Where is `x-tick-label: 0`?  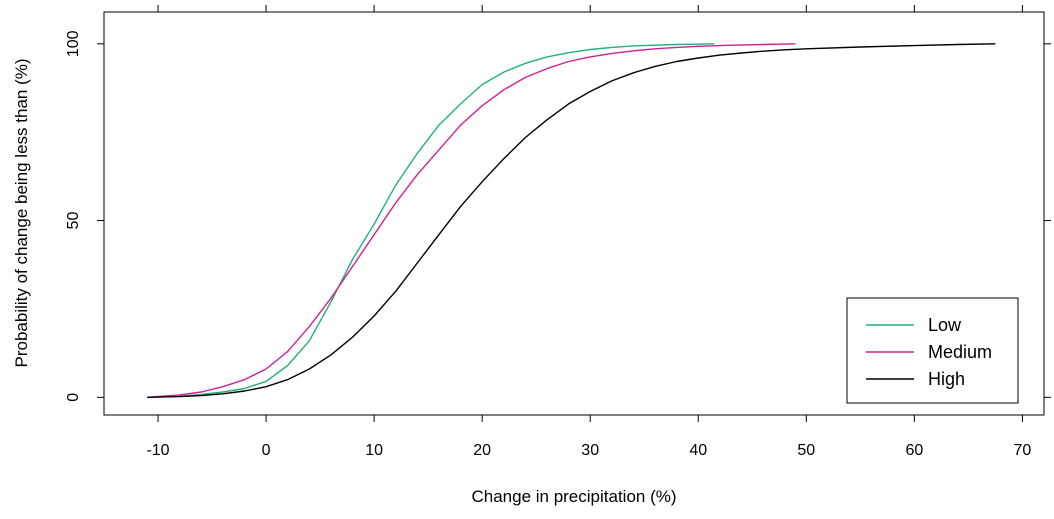 x-tick-label: 0 is located at coordinates (266, 450).